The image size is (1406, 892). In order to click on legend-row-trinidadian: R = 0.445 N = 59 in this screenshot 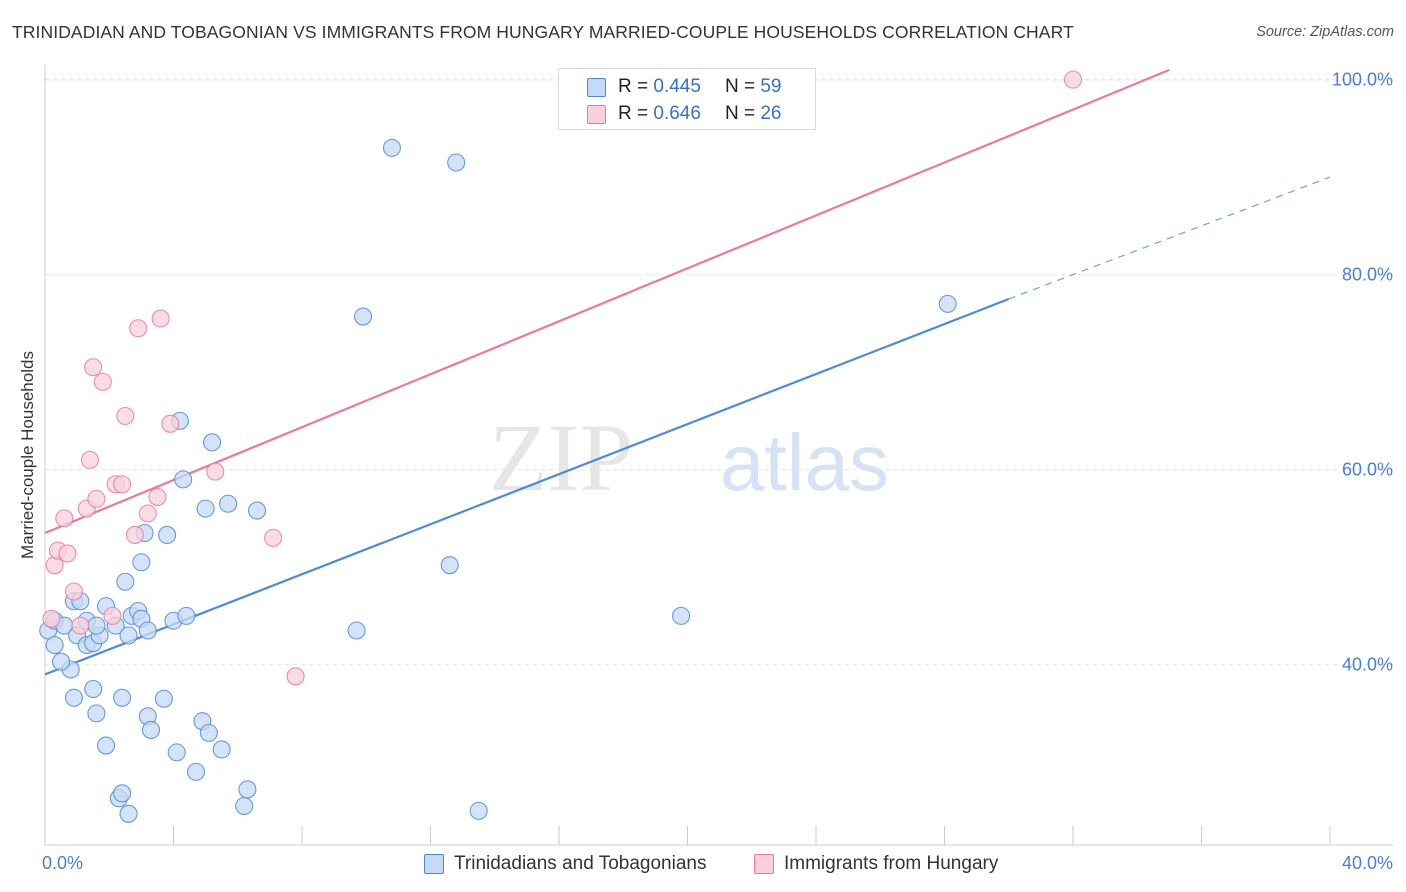, I will do `click(684, 87)`.